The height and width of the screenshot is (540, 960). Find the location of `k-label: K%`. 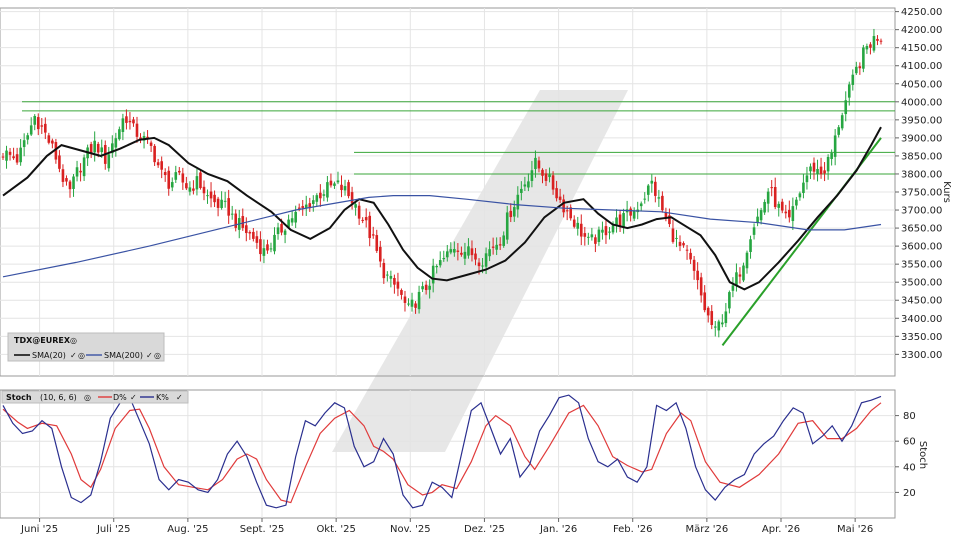

k-label: K% is located at coordinates (162, 397).